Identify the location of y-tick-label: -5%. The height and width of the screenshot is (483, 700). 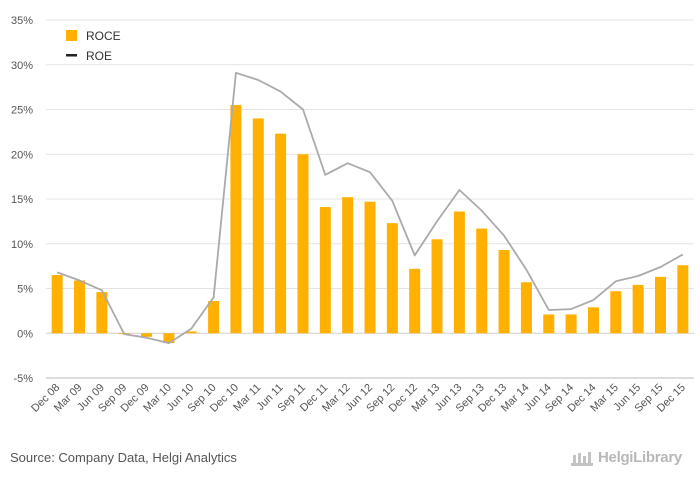
(23, 379).